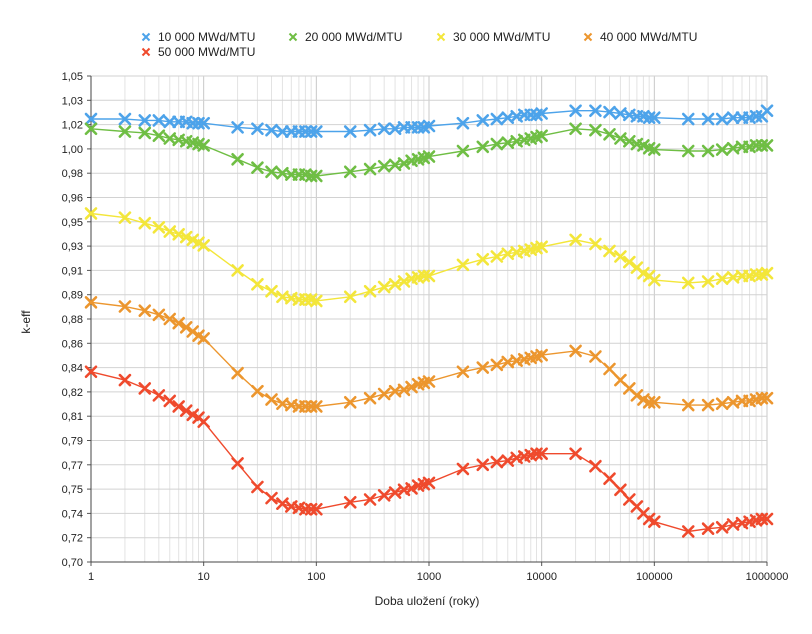  I want to click on y-tick-label: 1,02, so click(72, 126).